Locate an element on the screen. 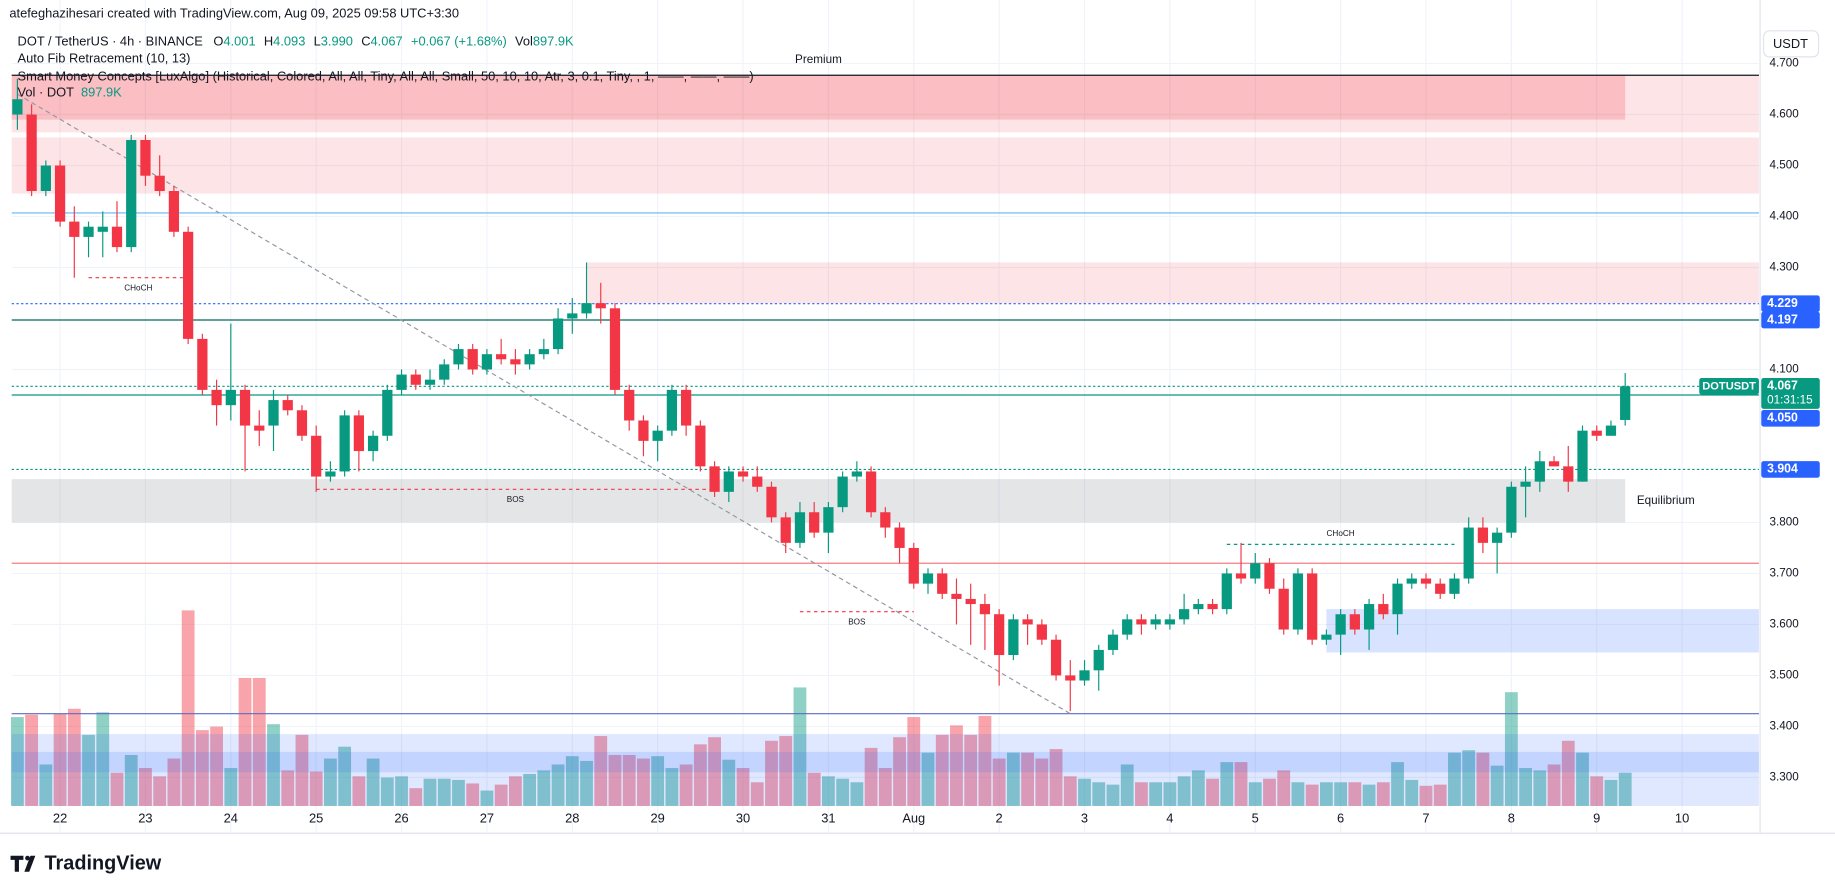  structure-label: CHoCH is located at coordinates (1341, 533).